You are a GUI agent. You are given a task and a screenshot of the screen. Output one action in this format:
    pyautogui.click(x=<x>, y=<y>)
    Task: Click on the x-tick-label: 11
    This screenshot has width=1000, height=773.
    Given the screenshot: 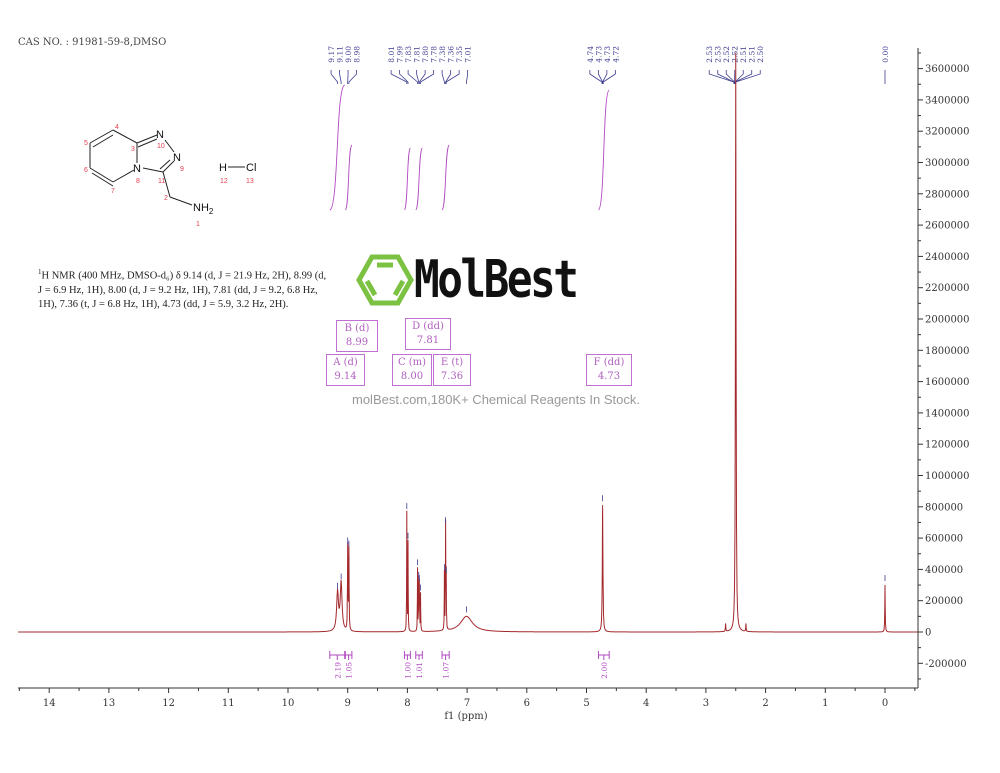 What is the action you would take?
    pyautogui.click(x=228, y=703)
    